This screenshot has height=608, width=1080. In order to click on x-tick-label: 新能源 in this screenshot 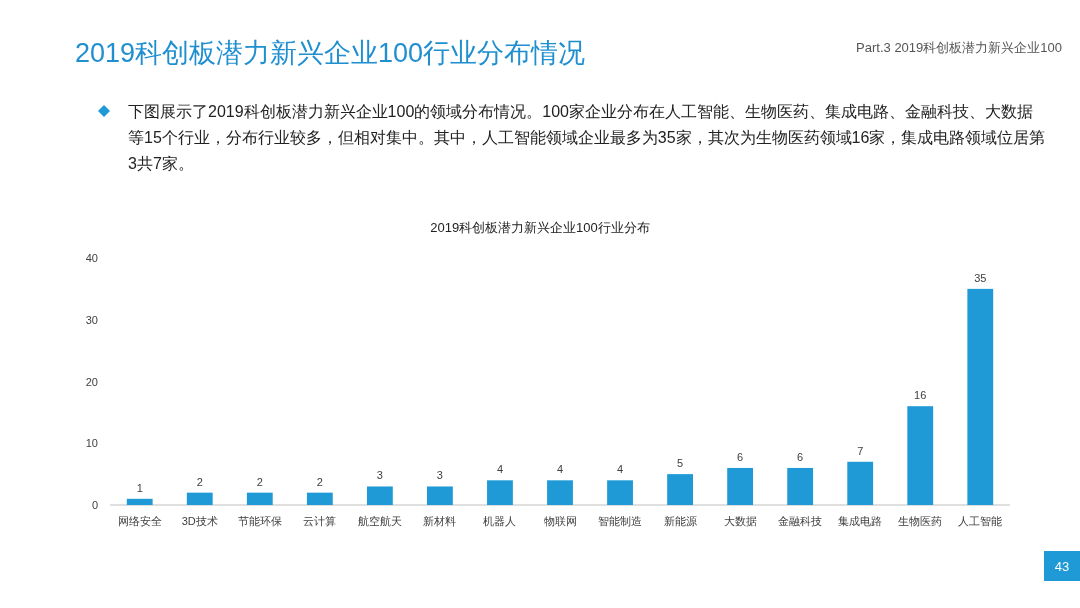, I will do `click(680, 521)`.